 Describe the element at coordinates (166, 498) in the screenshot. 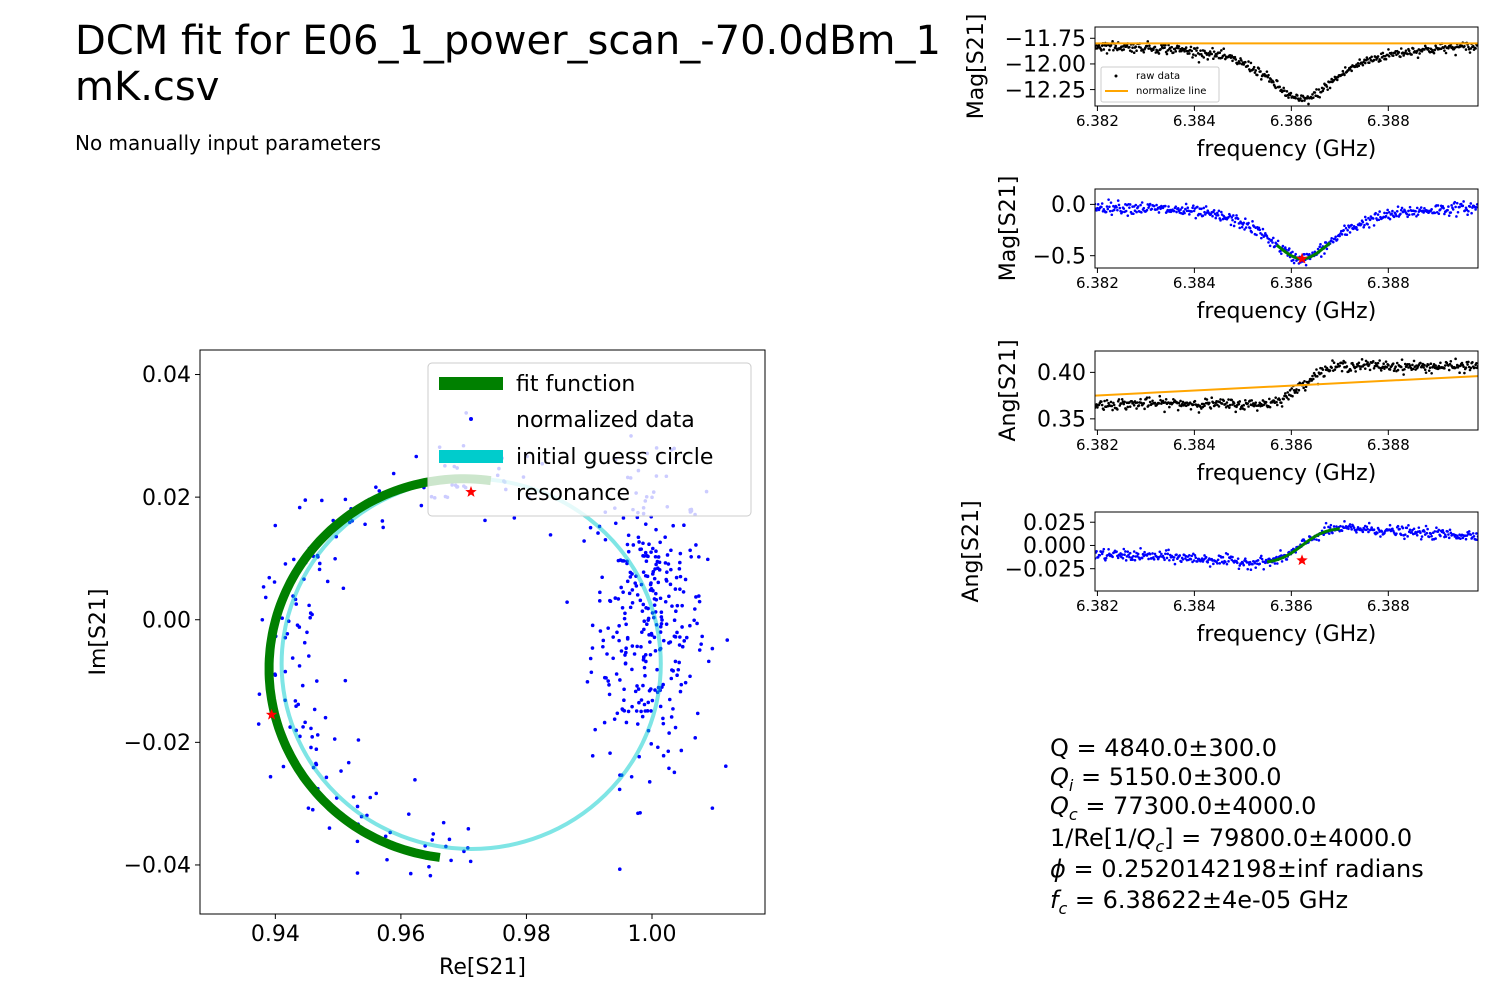

I see `y-tick-label: 0.02` at that location.